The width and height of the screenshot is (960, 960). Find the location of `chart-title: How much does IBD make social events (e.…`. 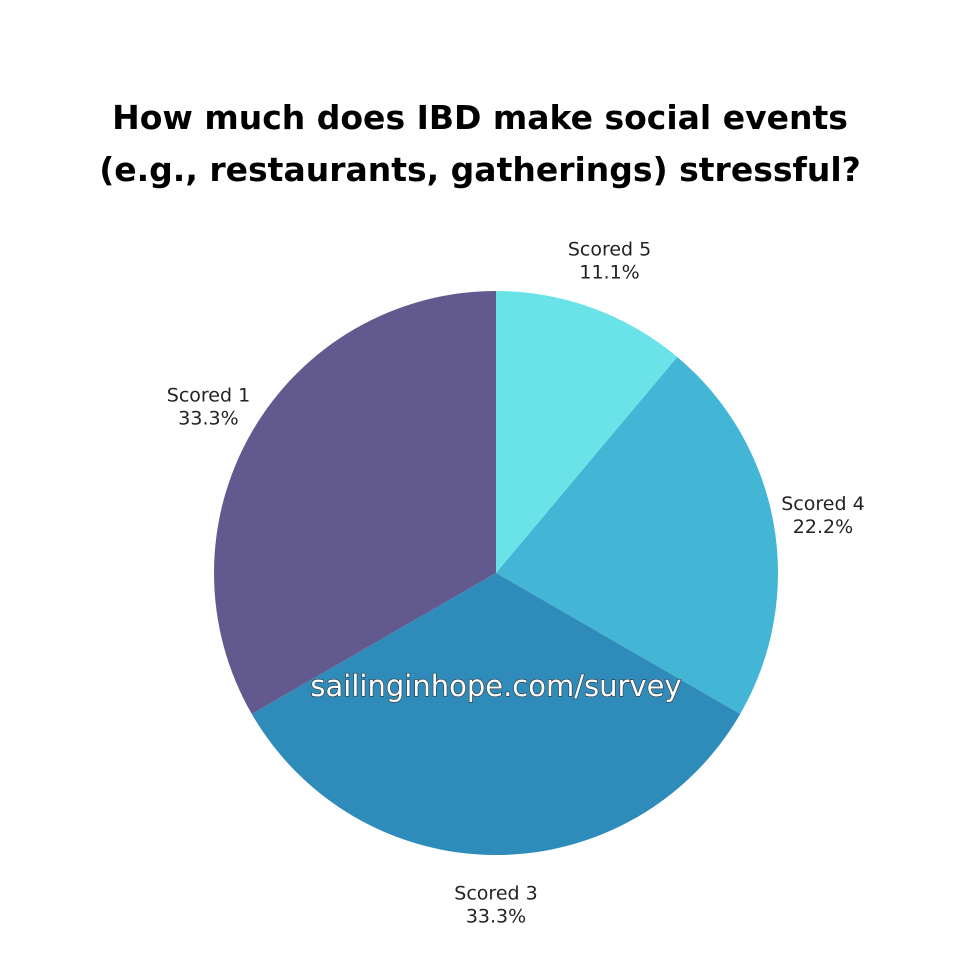

chart-title: How much does IBD make social events (e.… is located at coordinates (480, 143).